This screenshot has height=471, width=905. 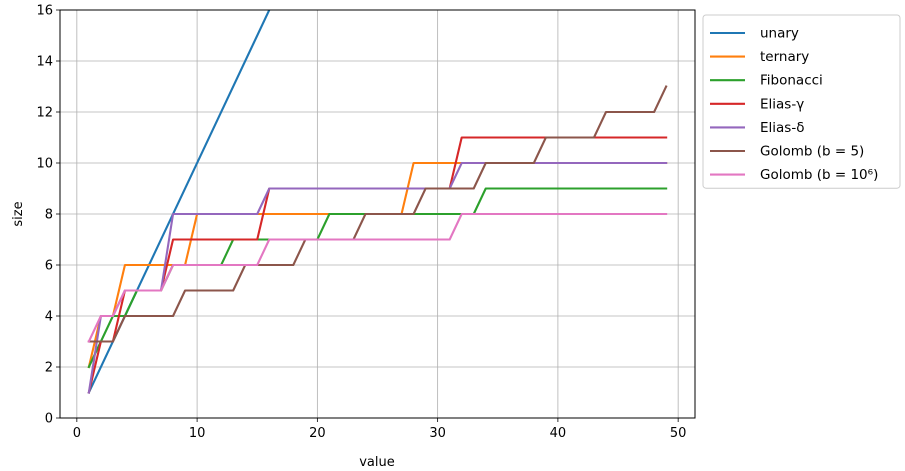 What do you see at coordinates (44, 62) in the screenshot?
I see `y-tick-label: 14` at bounding box center [44, 62].